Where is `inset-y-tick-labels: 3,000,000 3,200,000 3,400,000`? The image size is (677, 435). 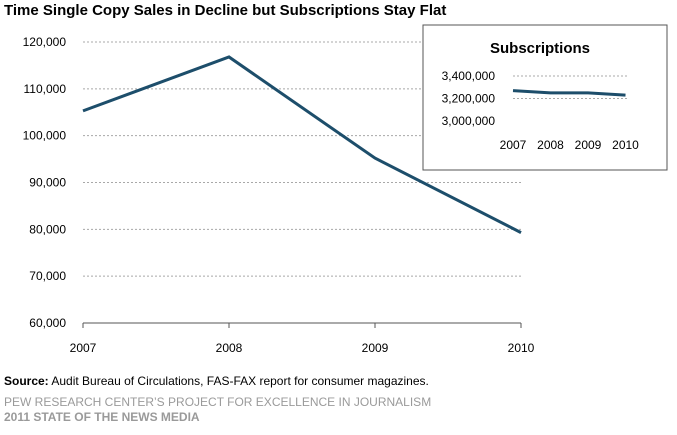
inset-y-tick-labels: 3,000,000 3,200,000 3,400,000 is located at coordinates (469, 98).